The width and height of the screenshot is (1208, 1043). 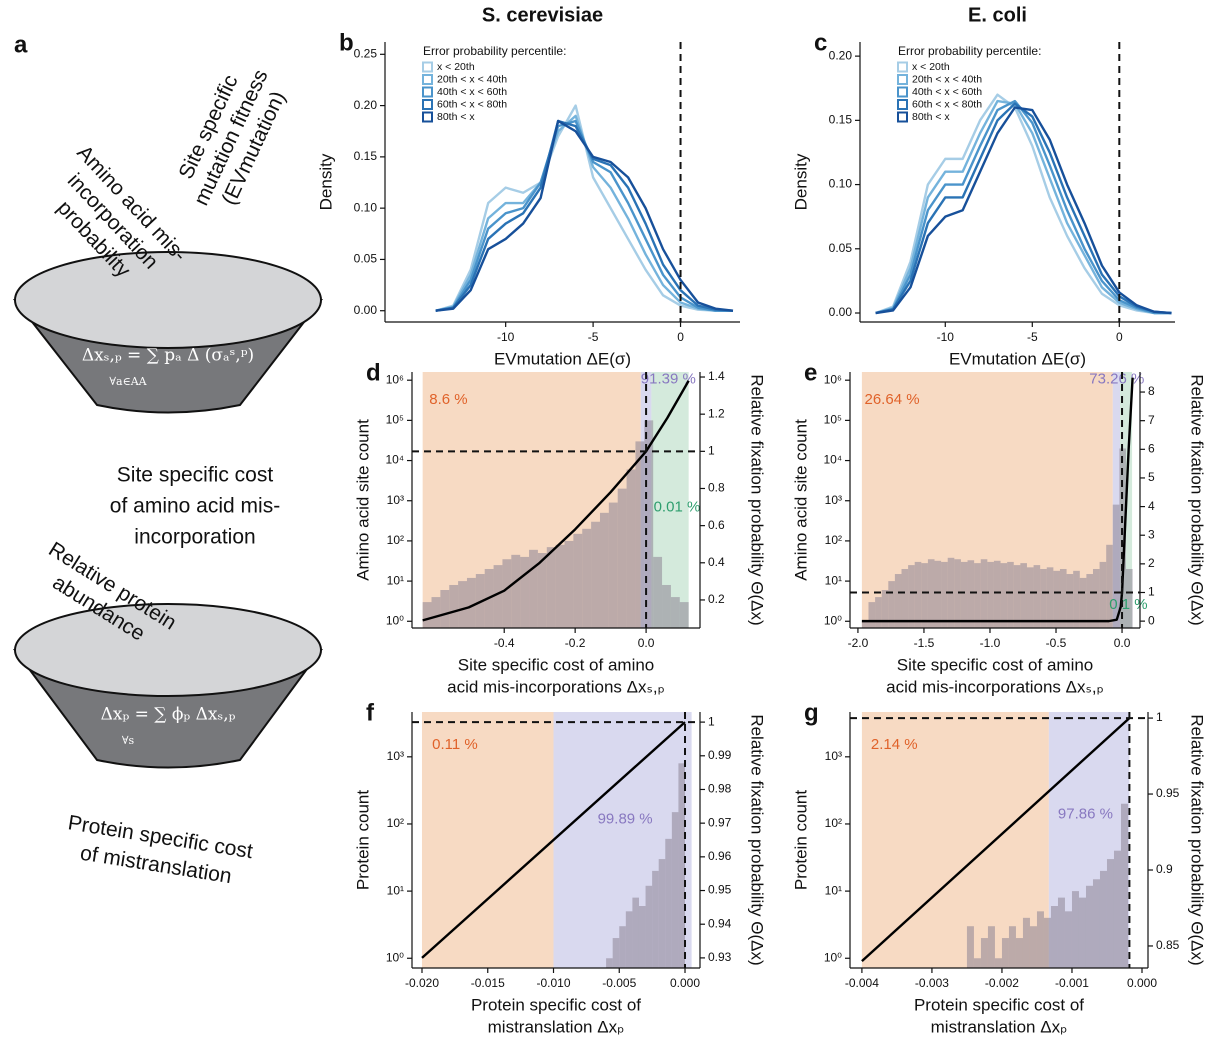 I want to click on equation-sub: ∀a∈AA, so click(x=128, y=381).